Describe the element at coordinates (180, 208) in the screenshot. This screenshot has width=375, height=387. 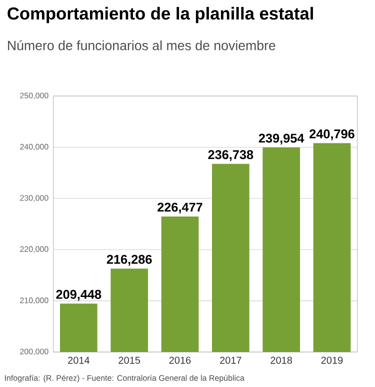
I see `data-label: 226,477` at that location.